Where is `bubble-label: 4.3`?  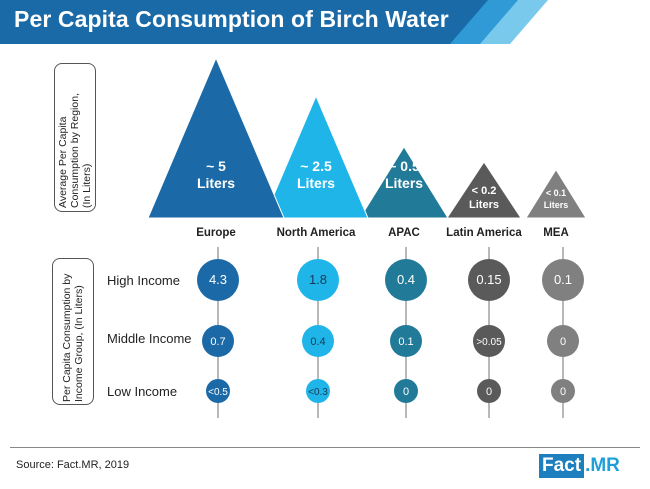 bubble-label: 4.3 is located at coordinates (218, 279).